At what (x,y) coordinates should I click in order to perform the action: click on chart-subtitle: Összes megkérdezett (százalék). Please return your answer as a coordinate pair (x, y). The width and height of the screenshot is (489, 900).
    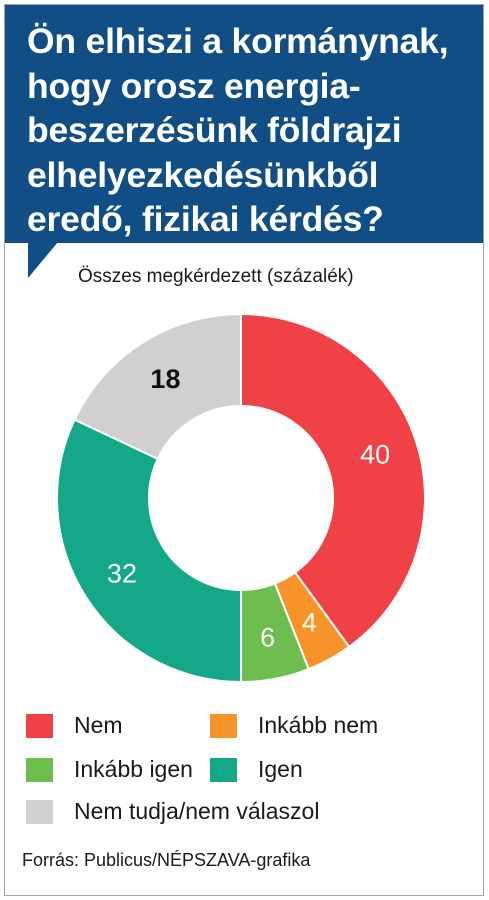
    Looking at the image, I should click on (216, 276).